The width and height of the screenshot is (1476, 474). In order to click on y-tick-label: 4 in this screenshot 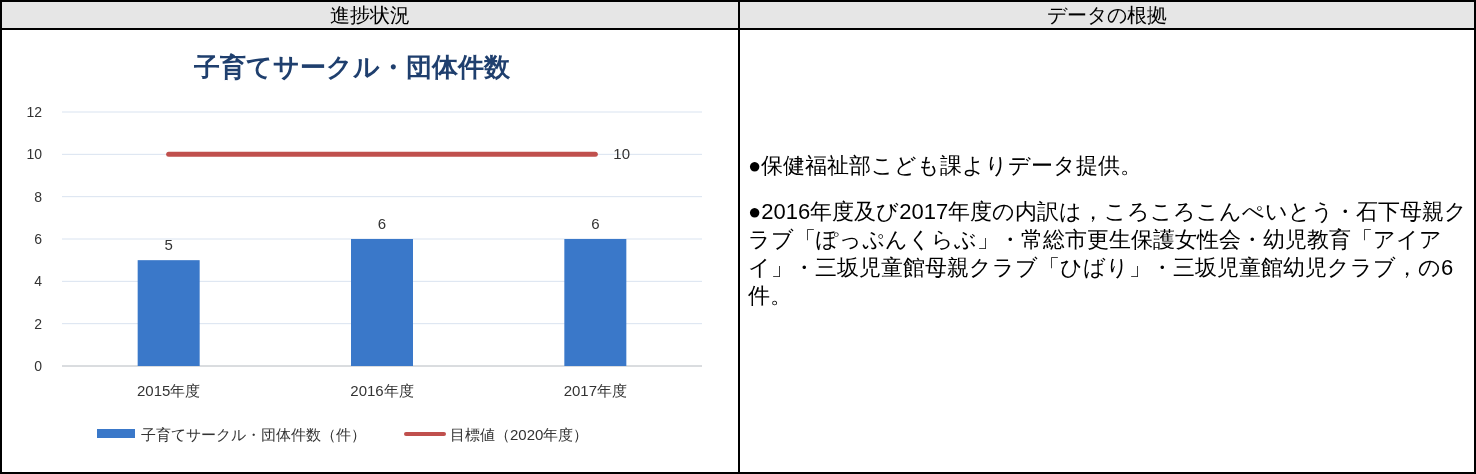, I will do `click(38, 281)`.